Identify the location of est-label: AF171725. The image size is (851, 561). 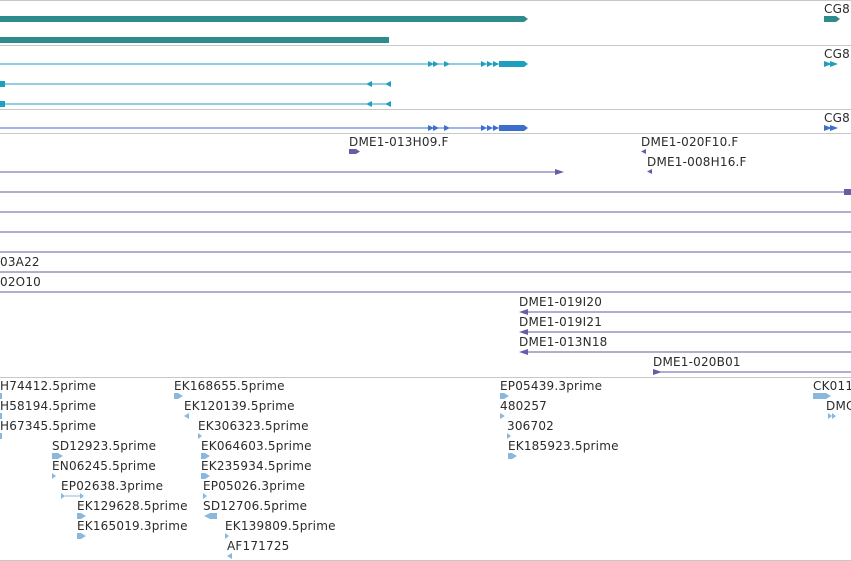
(258, 546).